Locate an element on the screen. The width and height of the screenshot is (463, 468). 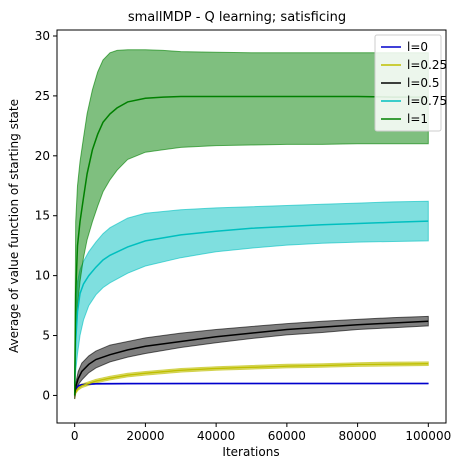
x-tick-label: 100000 is located at coordinates (428, 436).